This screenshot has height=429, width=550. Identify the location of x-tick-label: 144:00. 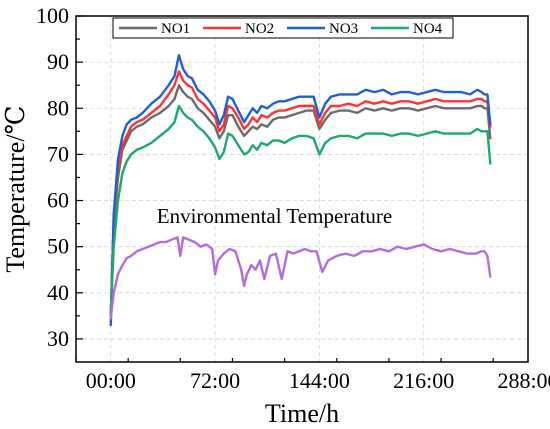
(319, 380).